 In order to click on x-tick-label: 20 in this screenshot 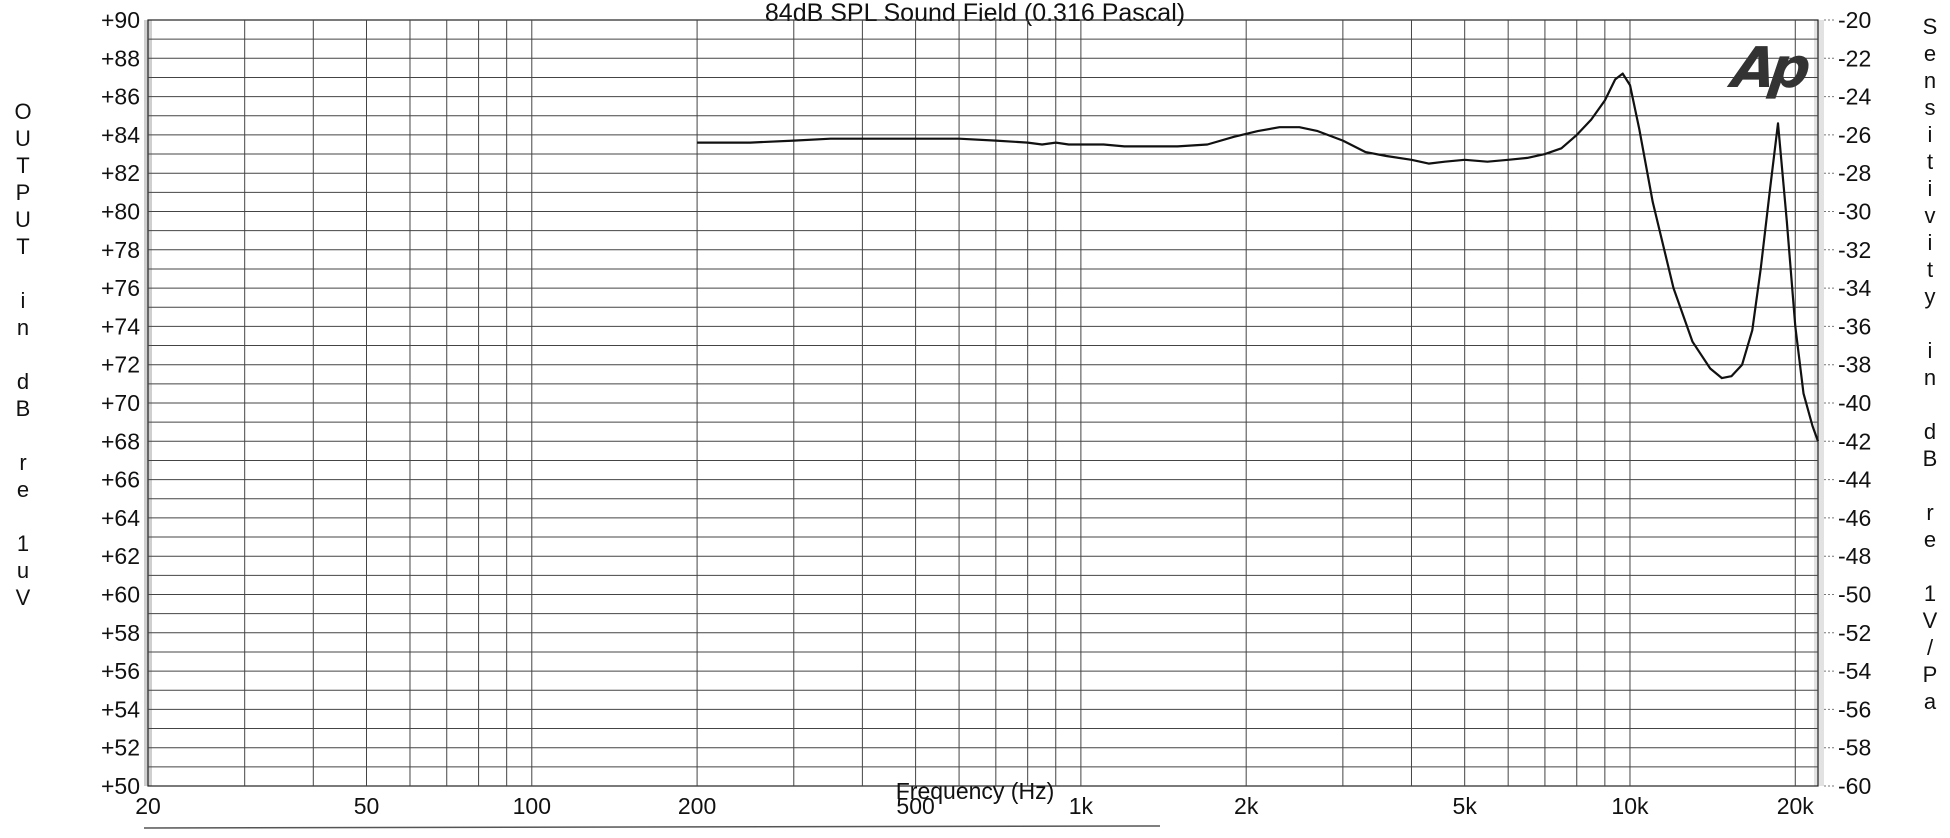, I will do `click(148, 806)`.